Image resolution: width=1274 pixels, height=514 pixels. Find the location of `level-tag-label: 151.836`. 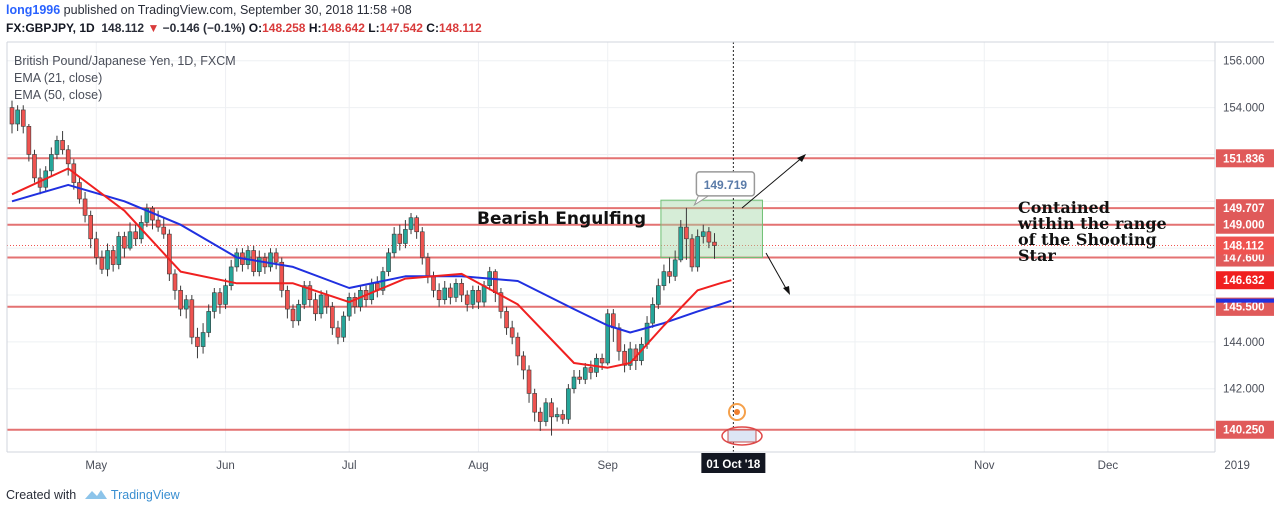

level-tag-label: 151.836 is located at coordinates (1244, 159).